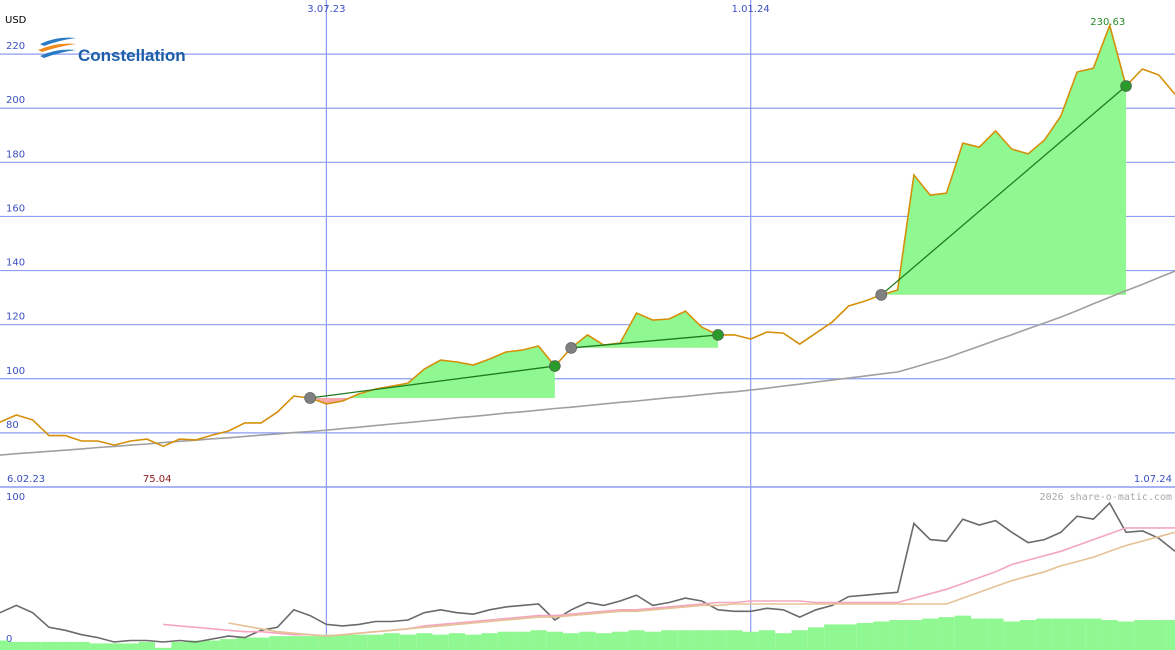 The width and height of the screenshot is (1175, 650). Describe the element at coordinates (9, 639) in the screenshot. I see `y-tick-label: 0` at that location.